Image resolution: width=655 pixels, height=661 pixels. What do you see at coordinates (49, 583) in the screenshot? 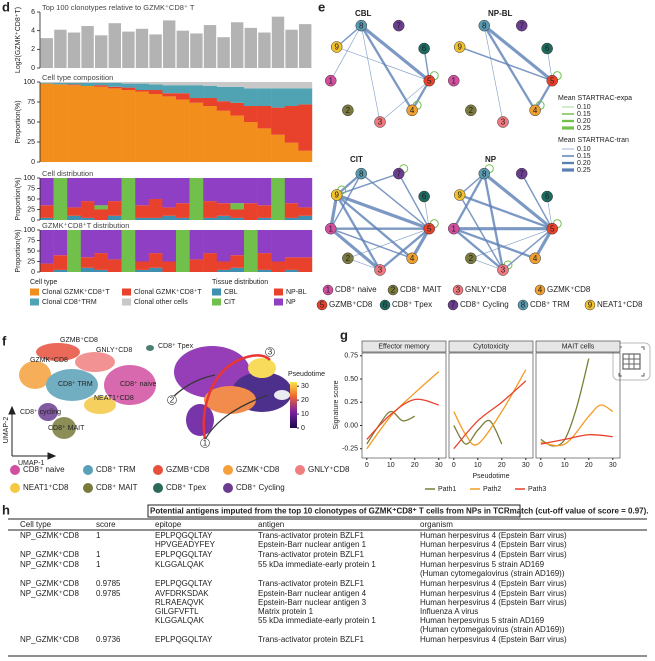
I see `cell: NP_GZMK⁺CD8` at bounding box center [49, 583].